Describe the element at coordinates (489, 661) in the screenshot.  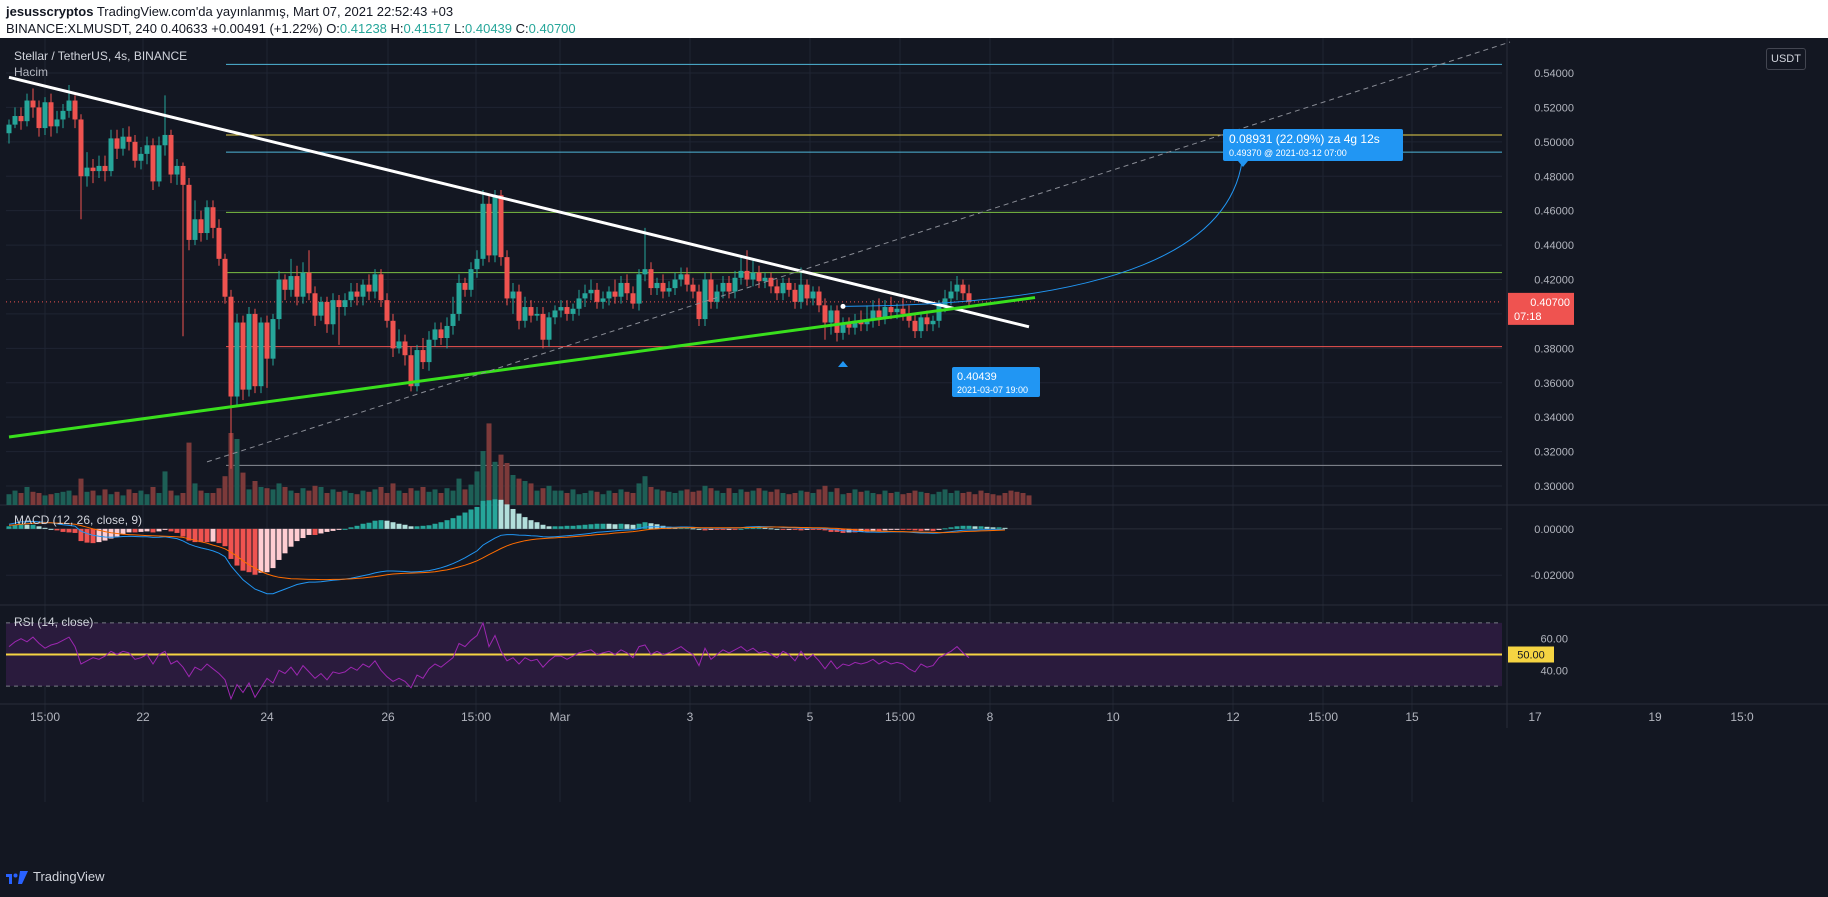
I see `rsi-line` at that location.